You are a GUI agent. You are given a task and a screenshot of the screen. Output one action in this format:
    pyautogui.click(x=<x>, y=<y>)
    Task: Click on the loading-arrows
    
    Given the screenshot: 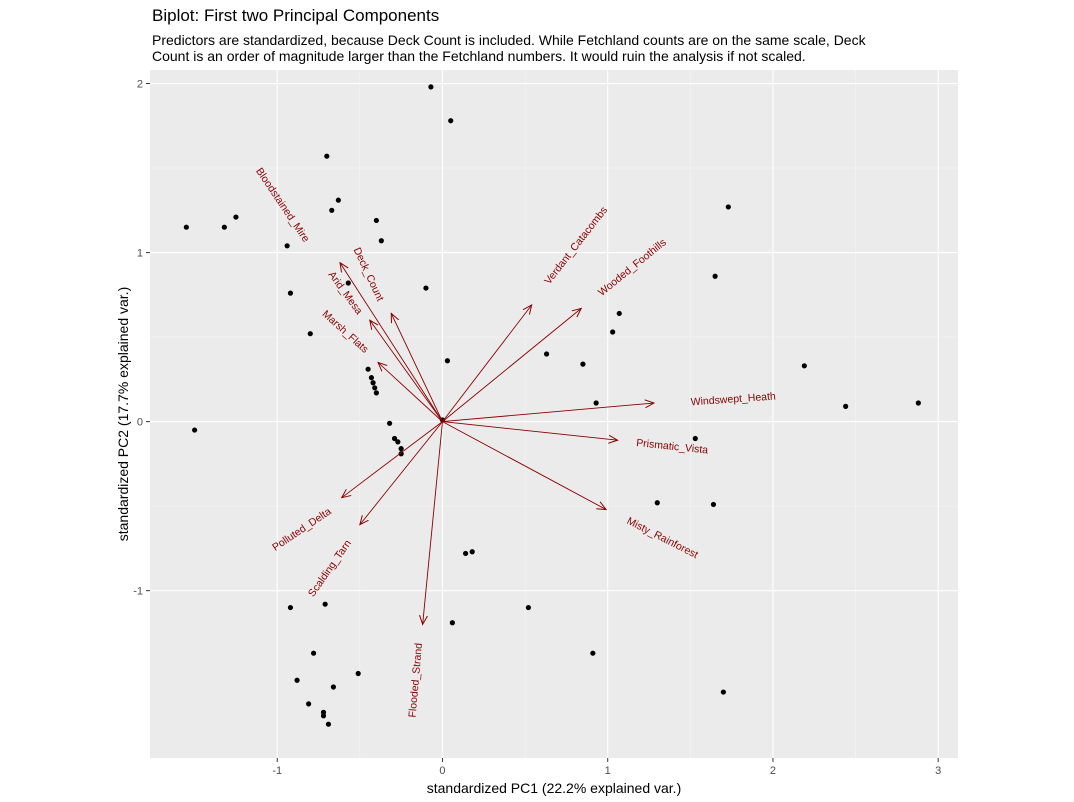 What is the action you would take?
    pyautogui.click(x=497, y=444)
    